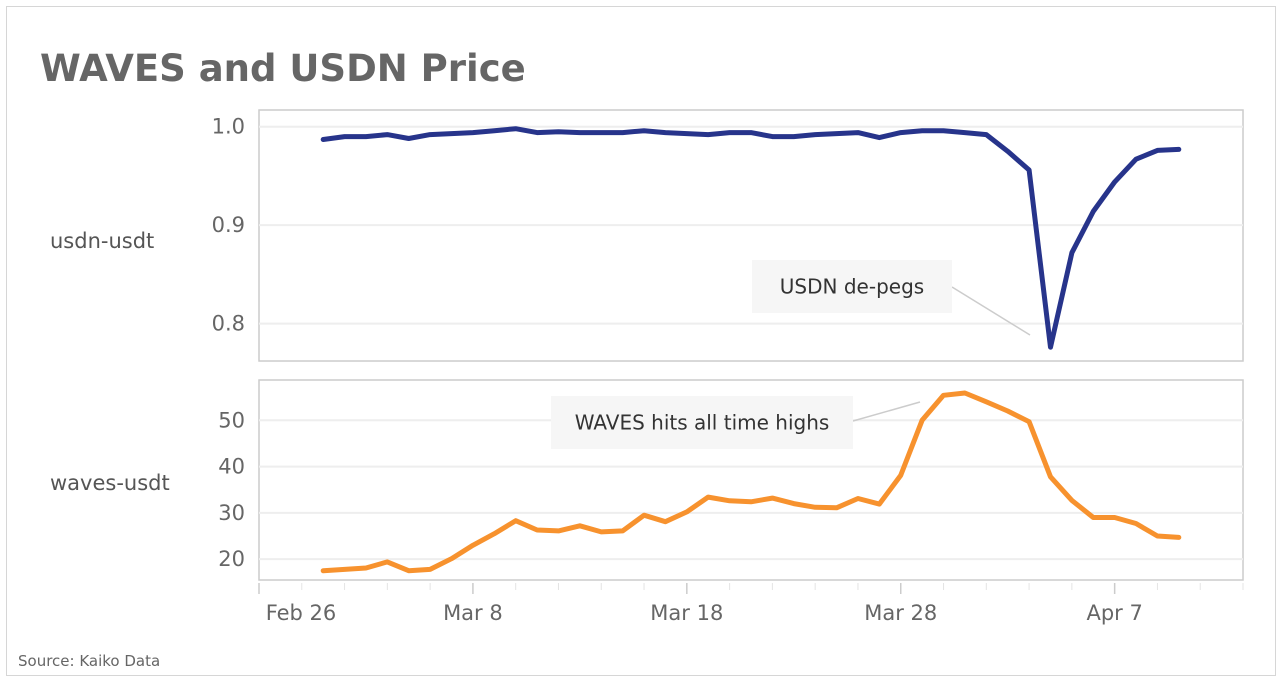  I want to click on chart-title: WAVES and USDN Price, so click(283, 68).